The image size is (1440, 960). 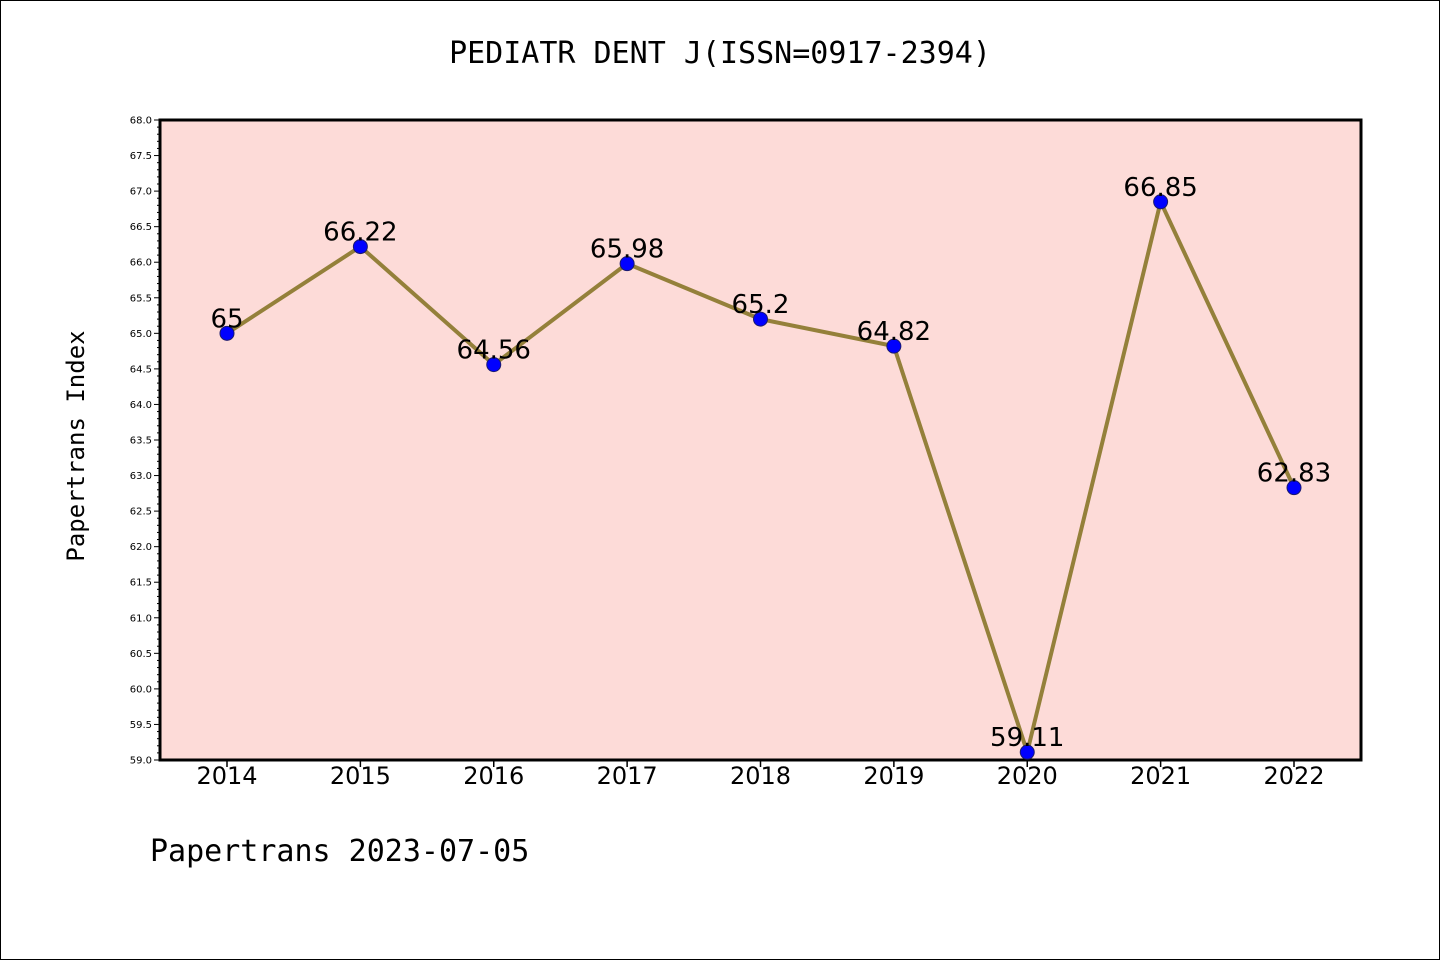 What do you see at coordinates (141, 689) in the screenshot?
I see `y-tick-label: 60.0` at bounding box center [141, 689].